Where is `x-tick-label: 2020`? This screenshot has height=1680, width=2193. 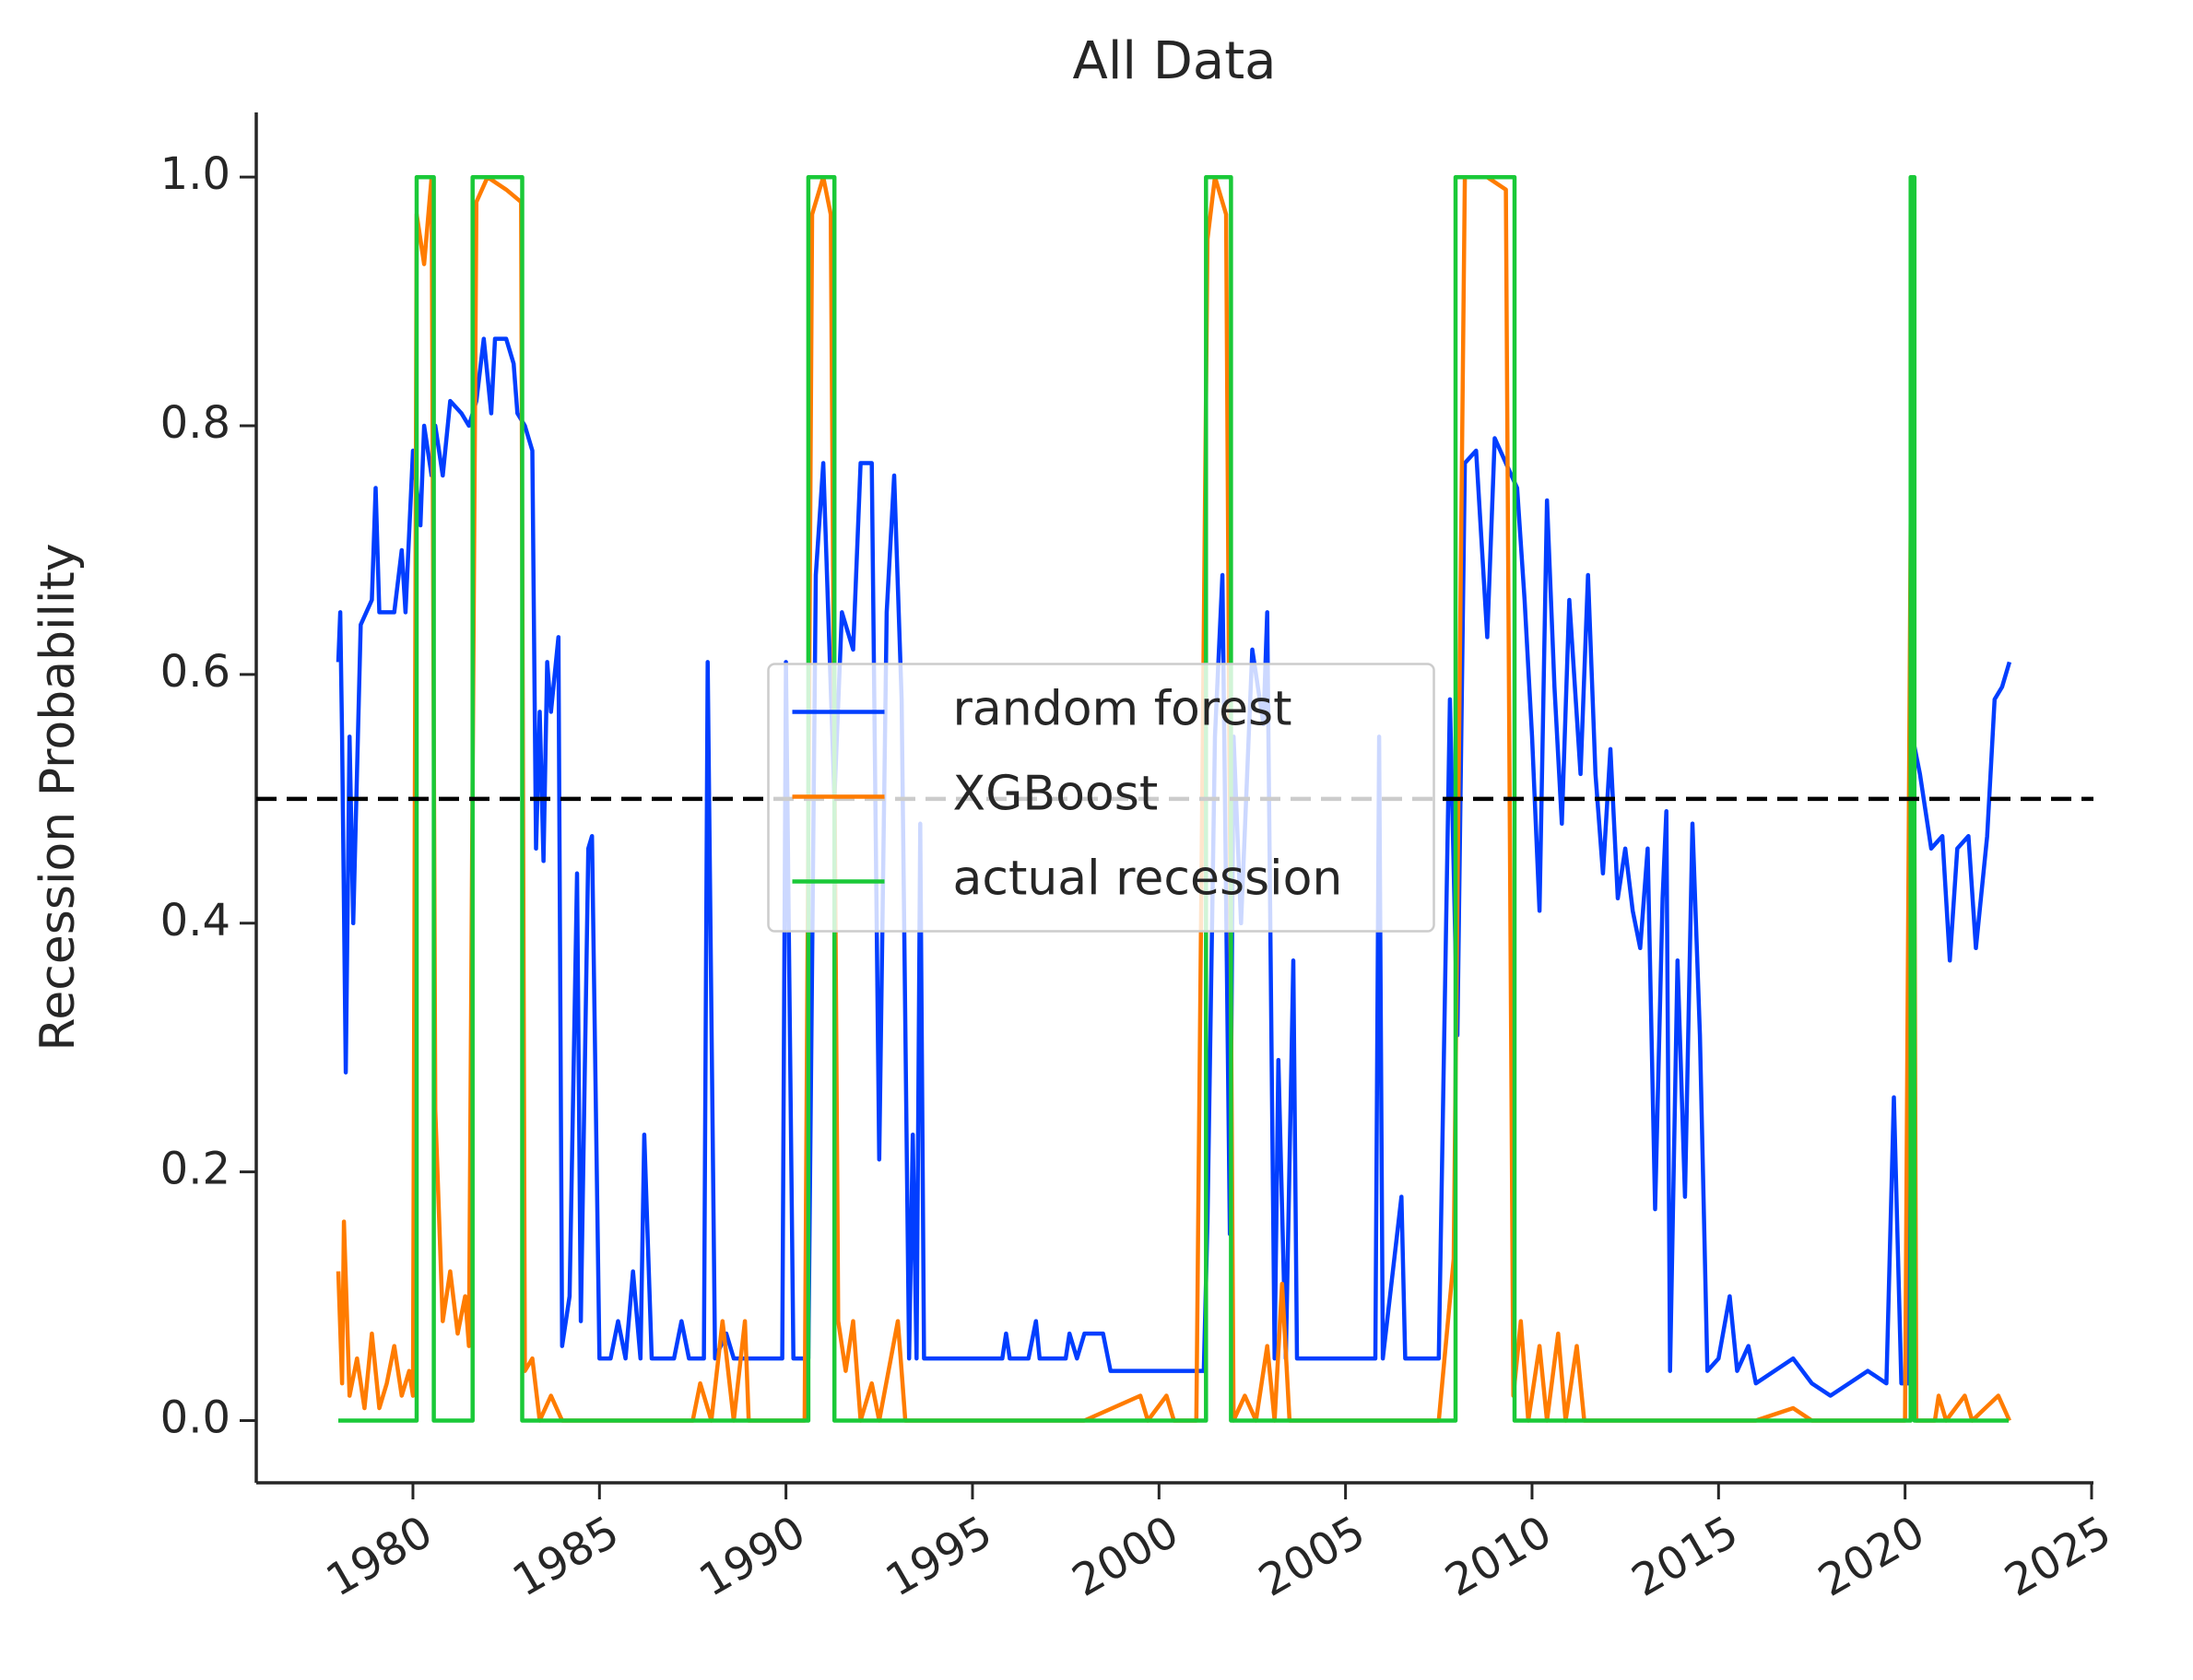
x-tick-label: 2020 is located at coordinates (1871, 1556).